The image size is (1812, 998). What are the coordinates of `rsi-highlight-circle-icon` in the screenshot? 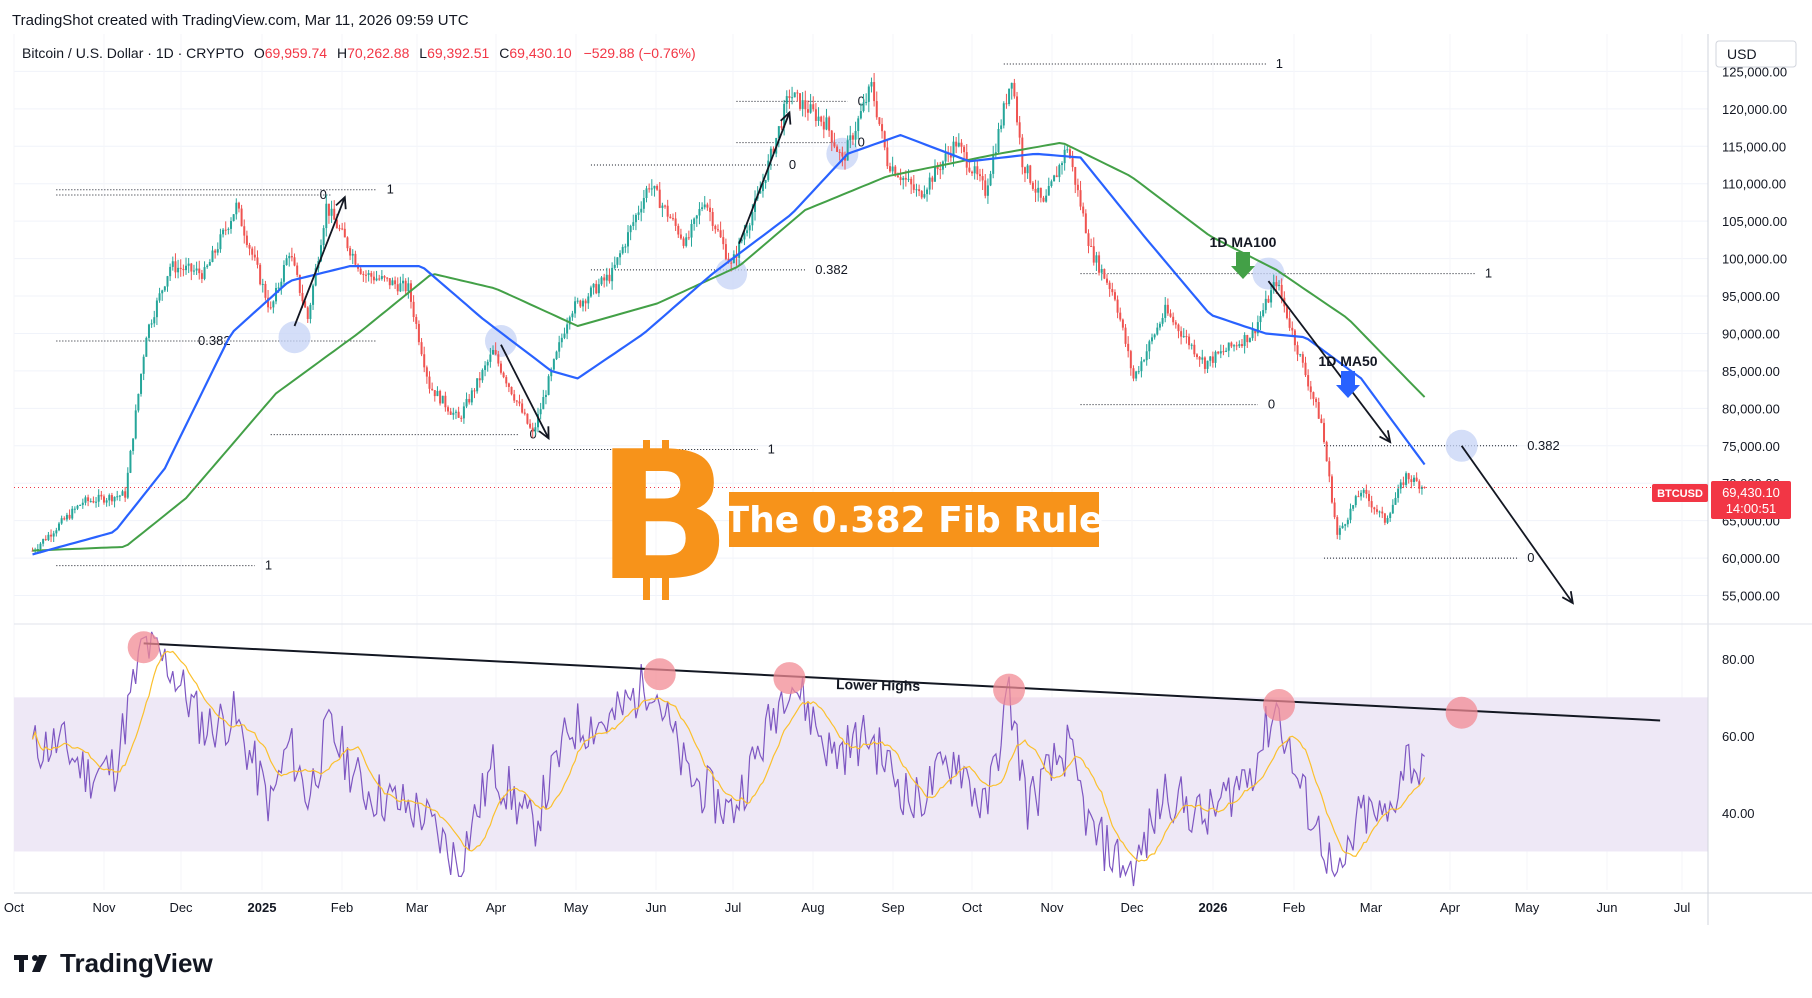 It's located at (1279, 705).